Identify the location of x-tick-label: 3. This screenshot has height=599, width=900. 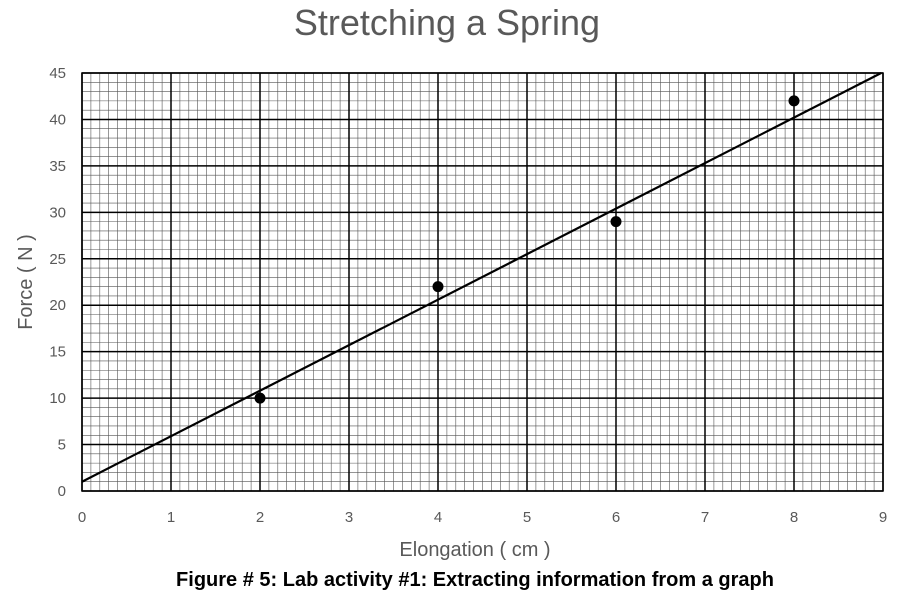
(349, 517).